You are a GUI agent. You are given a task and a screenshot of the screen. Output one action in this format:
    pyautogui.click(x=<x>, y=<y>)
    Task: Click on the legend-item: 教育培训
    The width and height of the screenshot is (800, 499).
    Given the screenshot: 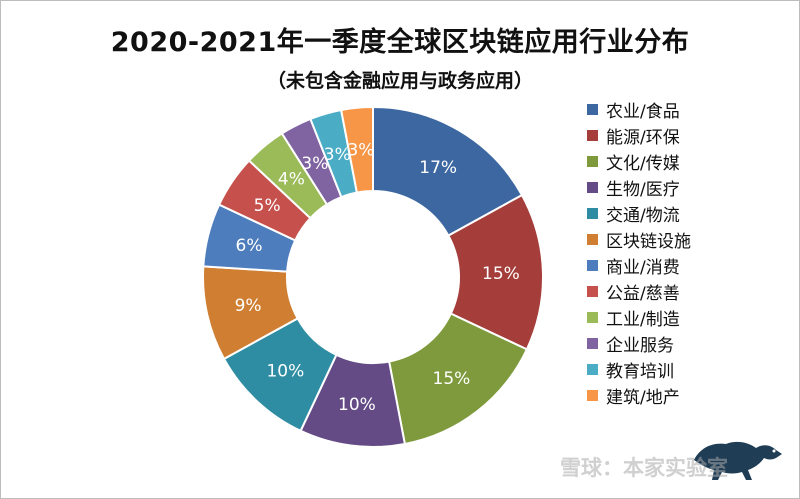 What is the action you would take?
    pyautogui.click(x=639, y=369)
    